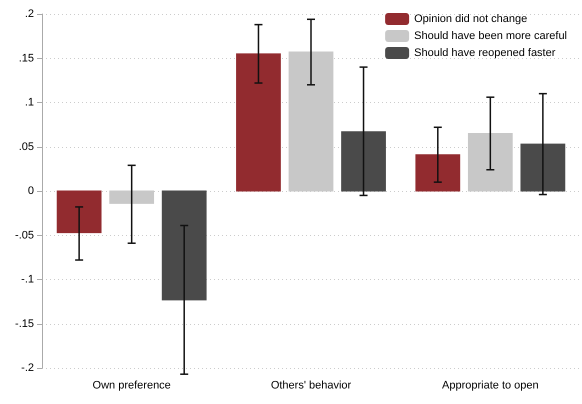 The width and height of the screenshot is (582, 404). I want to click on legend-label: Should have reopened faster, so click(485, 53).